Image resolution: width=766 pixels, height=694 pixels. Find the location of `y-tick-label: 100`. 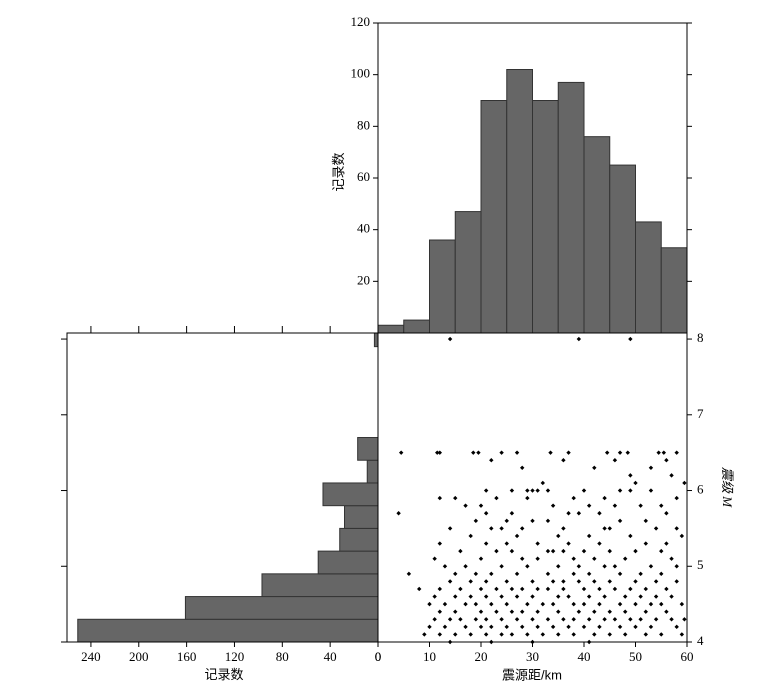

y-tick-label: 100 is located at coordinates (361, 73).